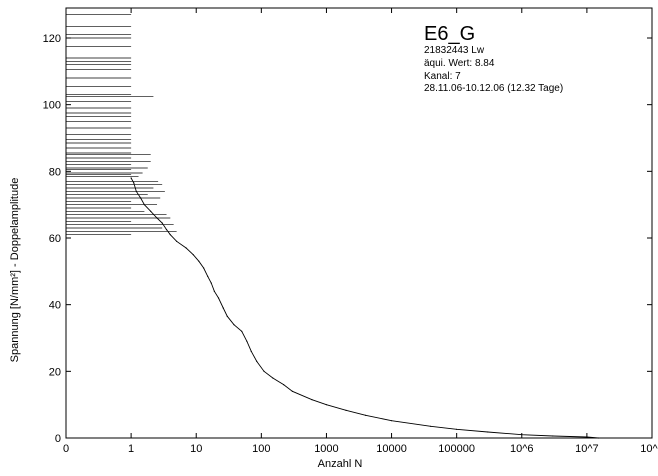  What do you see at coordinates (52, 106) in the screenshot?
I see `y-tick-label: 100` at bounding box center [52, 106].